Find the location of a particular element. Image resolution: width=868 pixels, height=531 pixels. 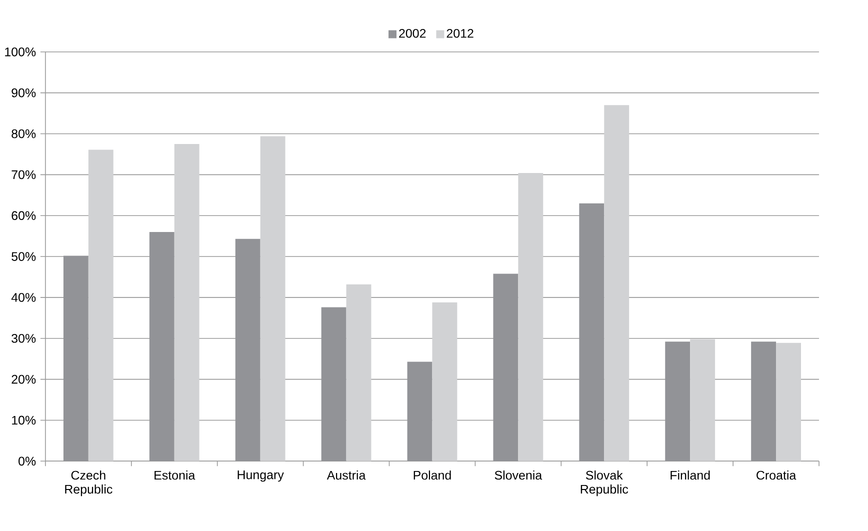

y-tick-label: 50% is located at coordinates (24, 256).